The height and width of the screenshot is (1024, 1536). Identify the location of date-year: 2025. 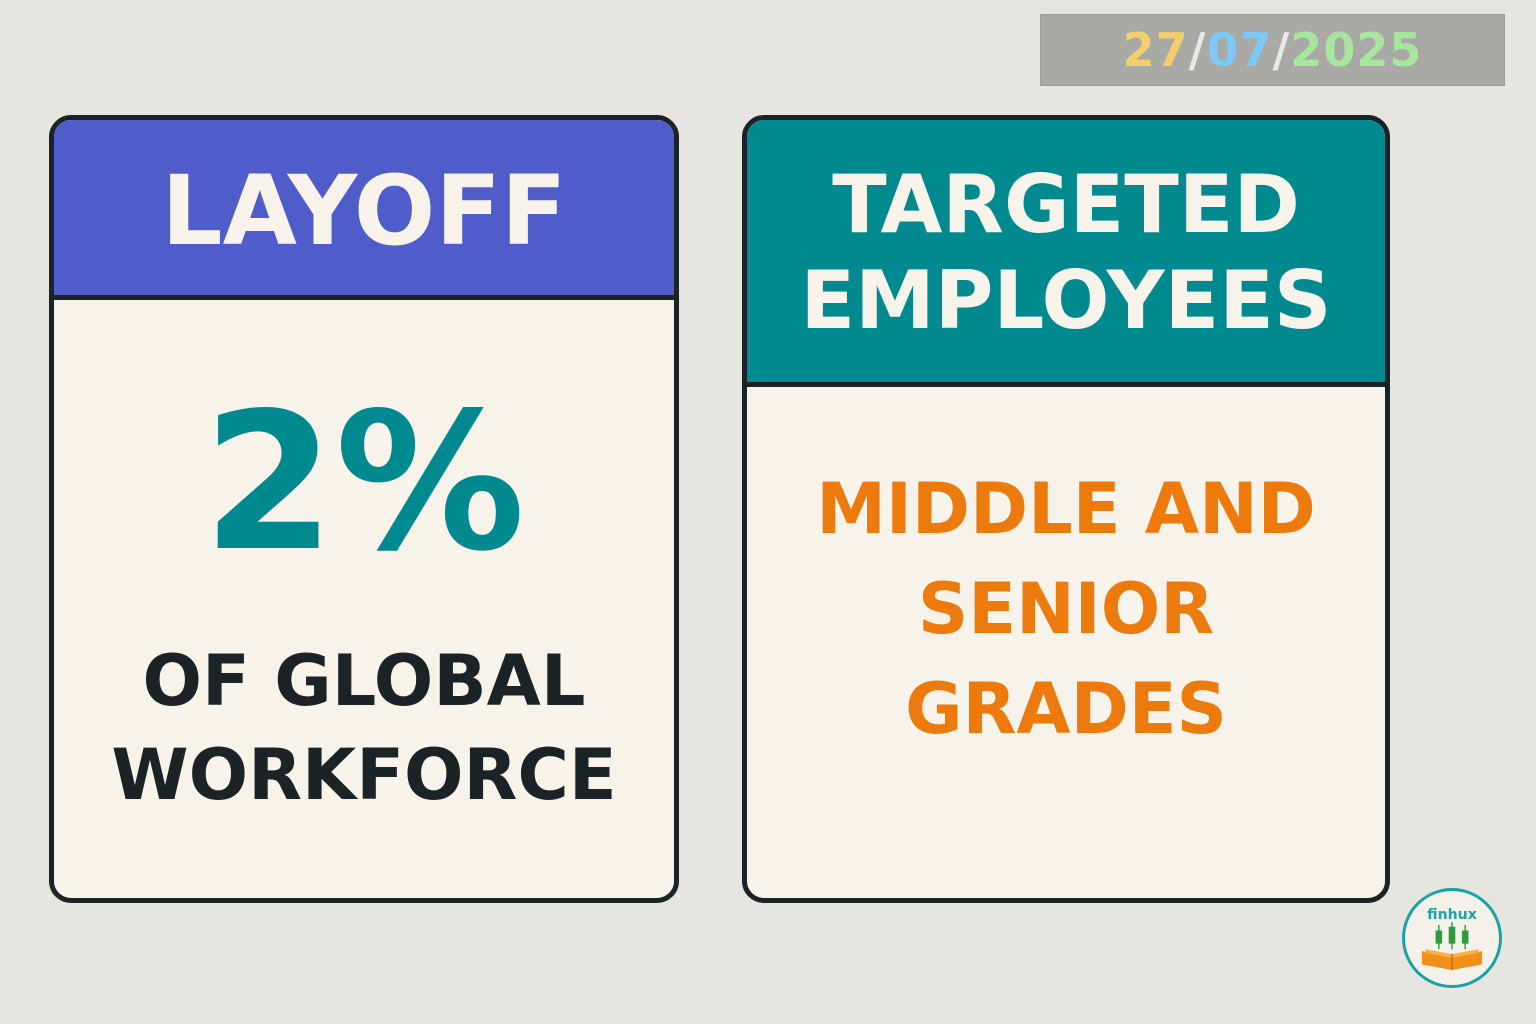
(1356, 50).